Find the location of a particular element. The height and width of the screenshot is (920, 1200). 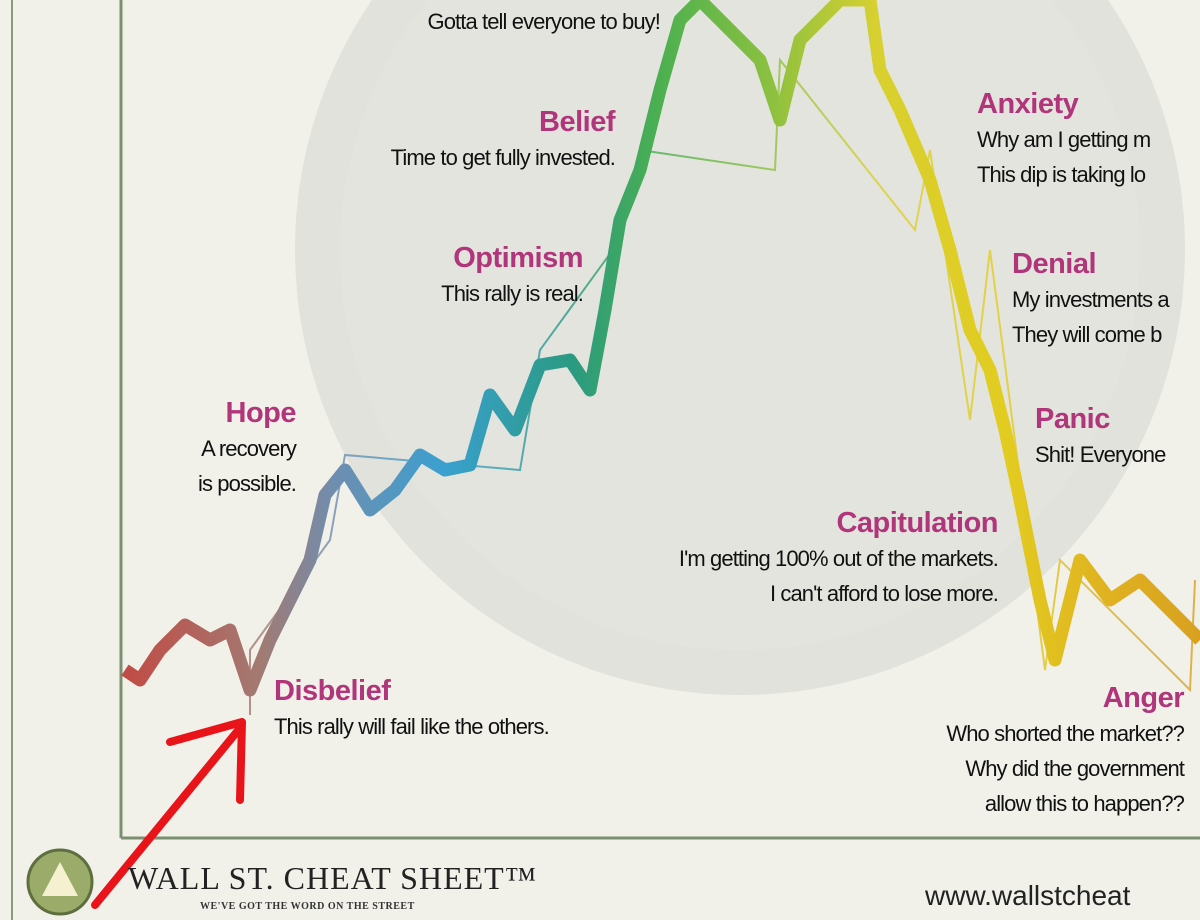

stage: Panic Shit! Everyone is located at coordinates (1117, 436).